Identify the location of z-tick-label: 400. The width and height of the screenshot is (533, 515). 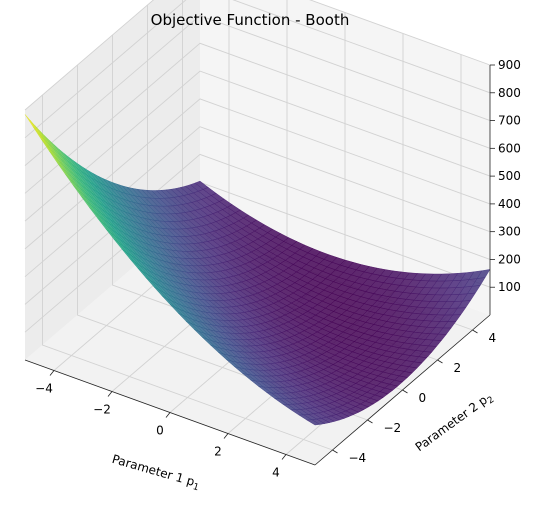
(509, 204).